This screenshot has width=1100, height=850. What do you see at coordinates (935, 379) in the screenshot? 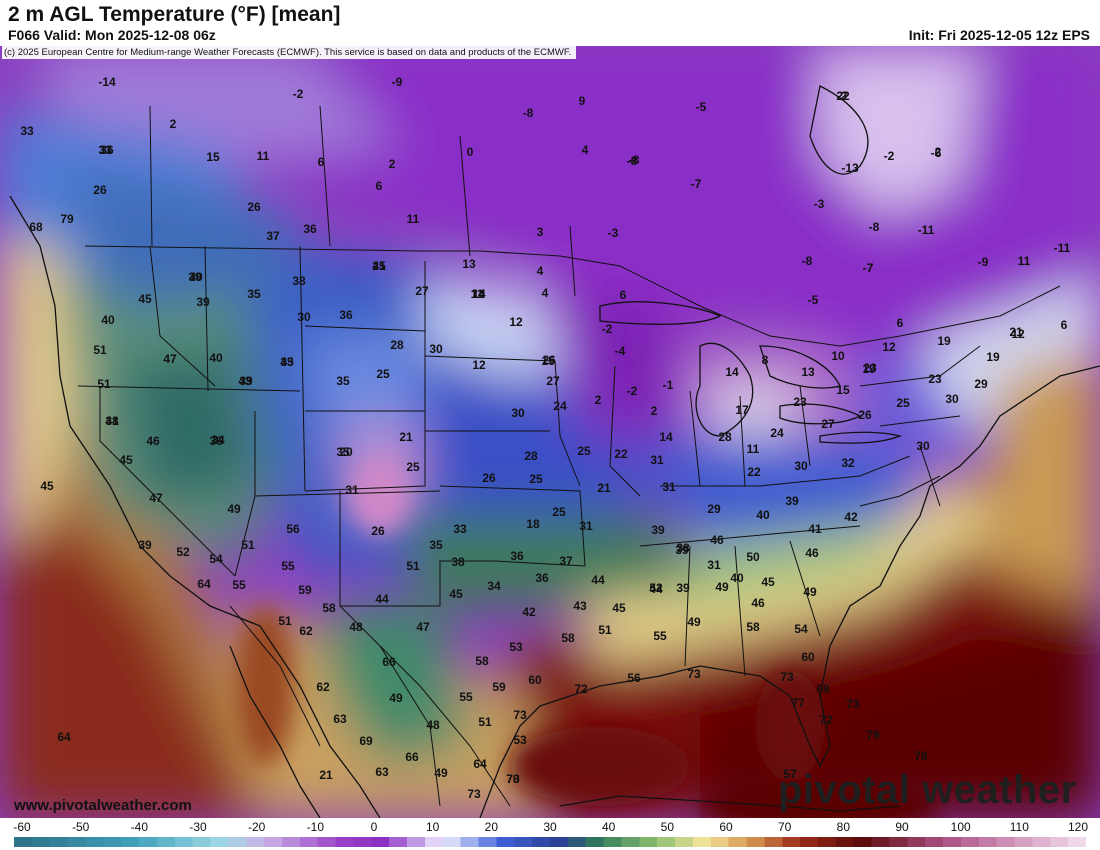
I see `temperature-value-label: 23` at bounding box center [935, 379].